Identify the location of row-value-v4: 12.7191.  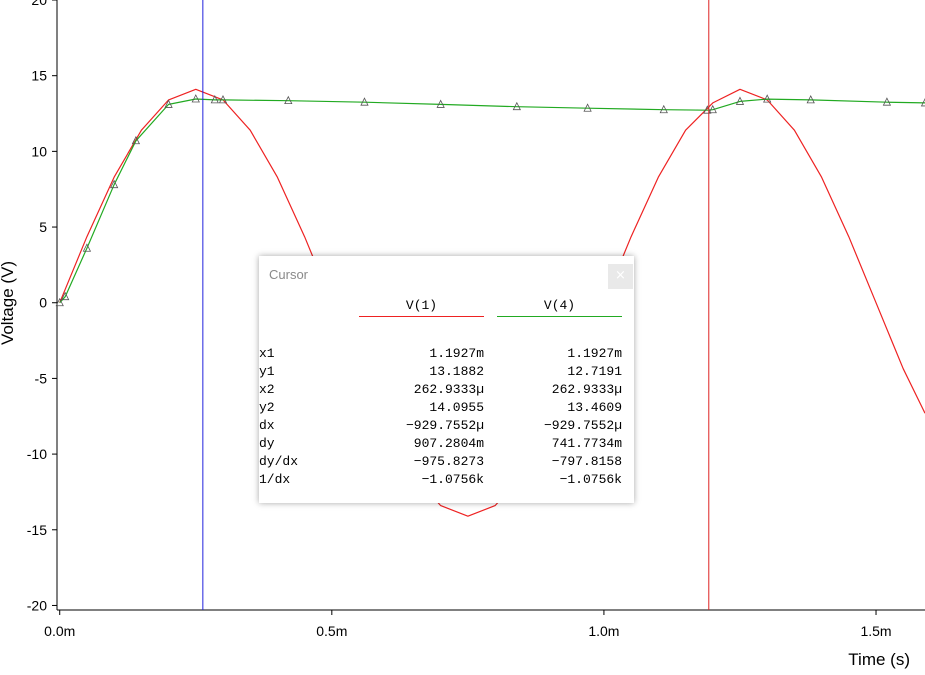
(594, 371).